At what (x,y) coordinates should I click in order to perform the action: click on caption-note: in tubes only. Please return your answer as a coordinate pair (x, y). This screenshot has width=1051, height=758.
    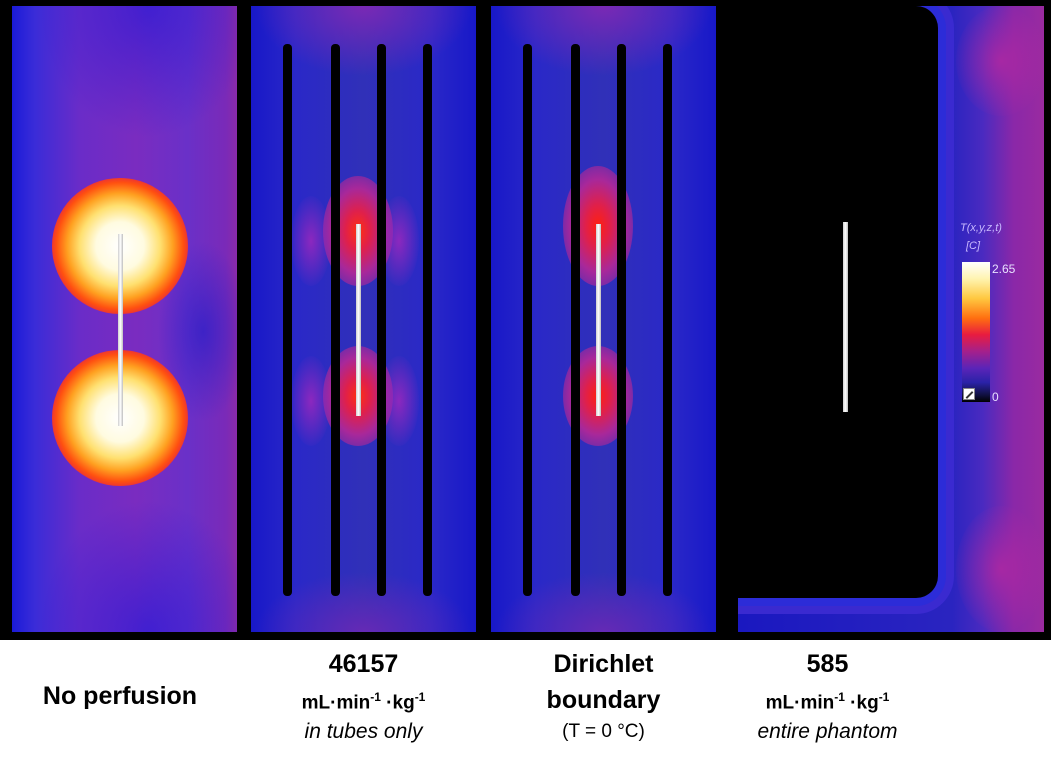
    Looking at the image, I should click on (363, 732).